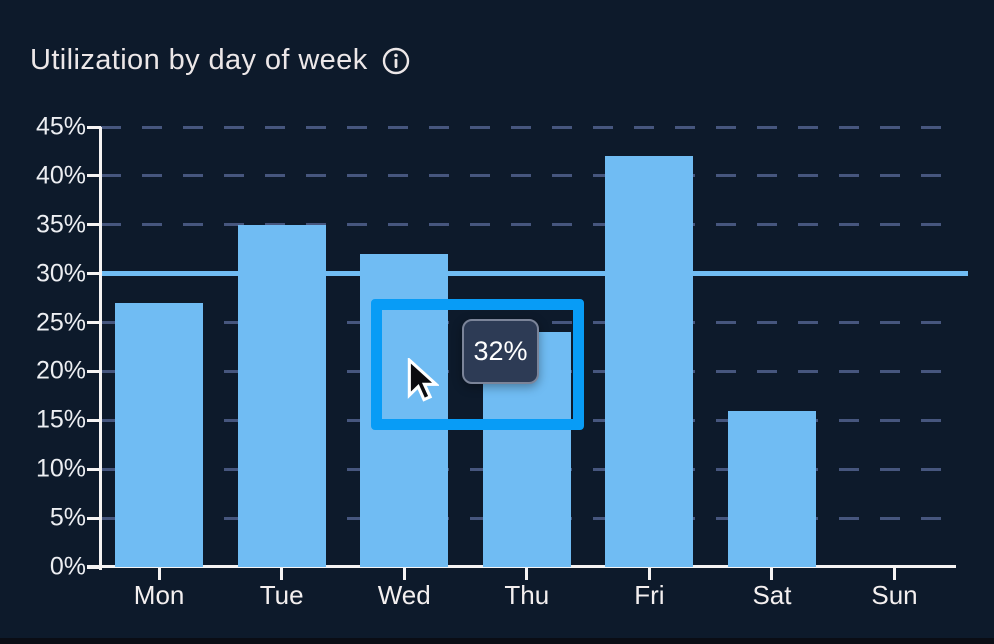 The width and height of the screenshot is (994, 644). I want to click on x-axis-label: Wed, so click(404, 595).